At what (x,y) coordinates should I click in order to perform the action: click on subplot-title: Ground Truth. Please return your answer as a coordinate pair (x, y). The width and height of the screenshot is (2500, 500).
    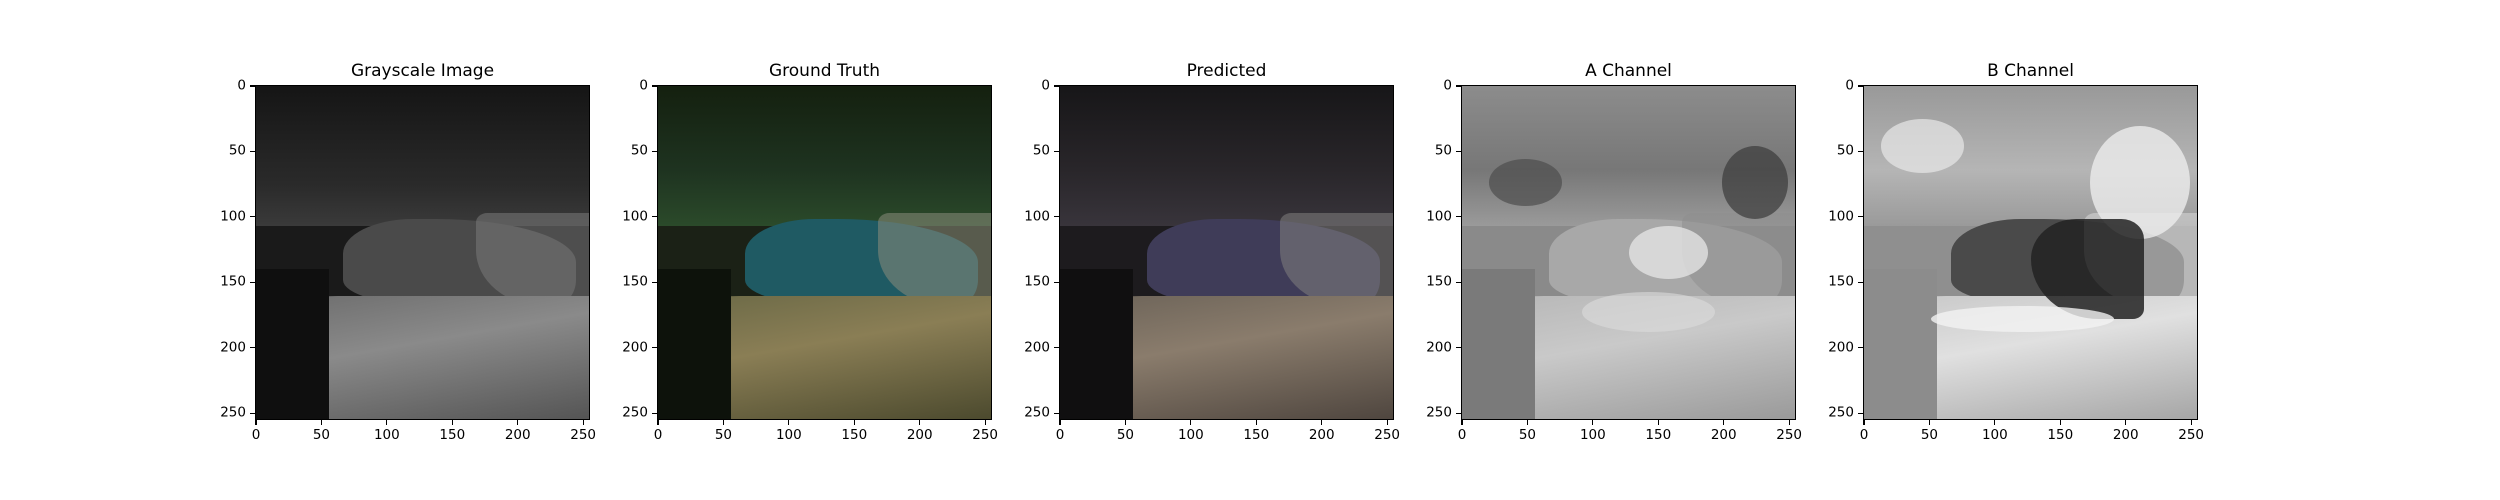
    Looking at the image, I should click on (824, 71).